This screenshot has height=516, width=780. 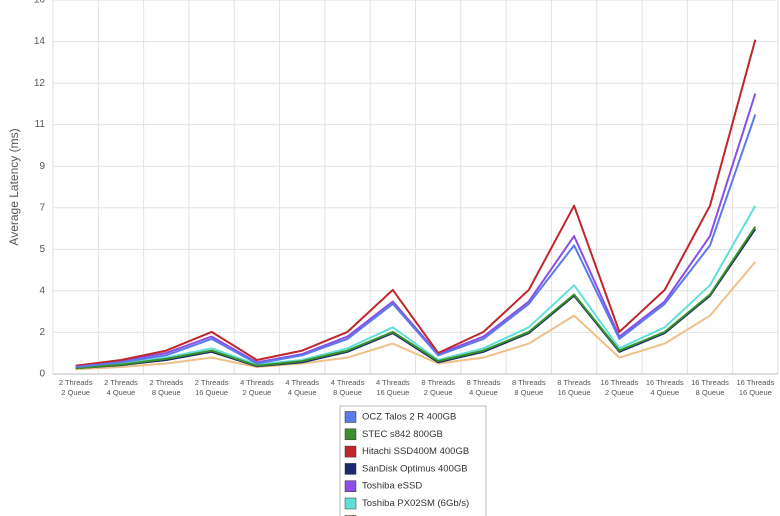 What do you see at coordinates (42, 166) in the screenshot?
I see `y-tick-label: 9` at bounding box center [42, 166].